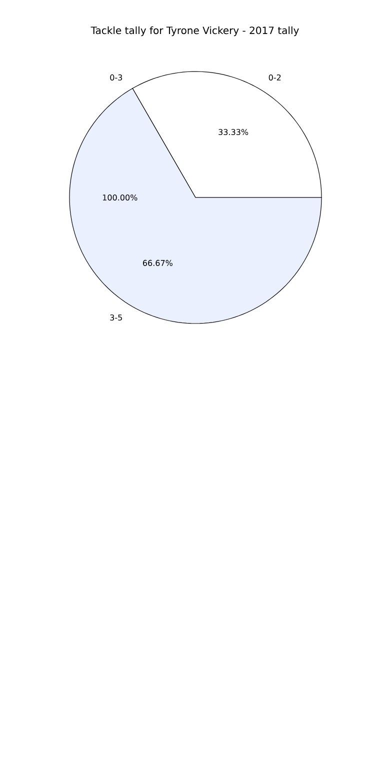 This screenshot has width=390, height=780. Describe the element at coordinates (116, 77) in the screenshot. I see `category-label: 0-3` at that location.